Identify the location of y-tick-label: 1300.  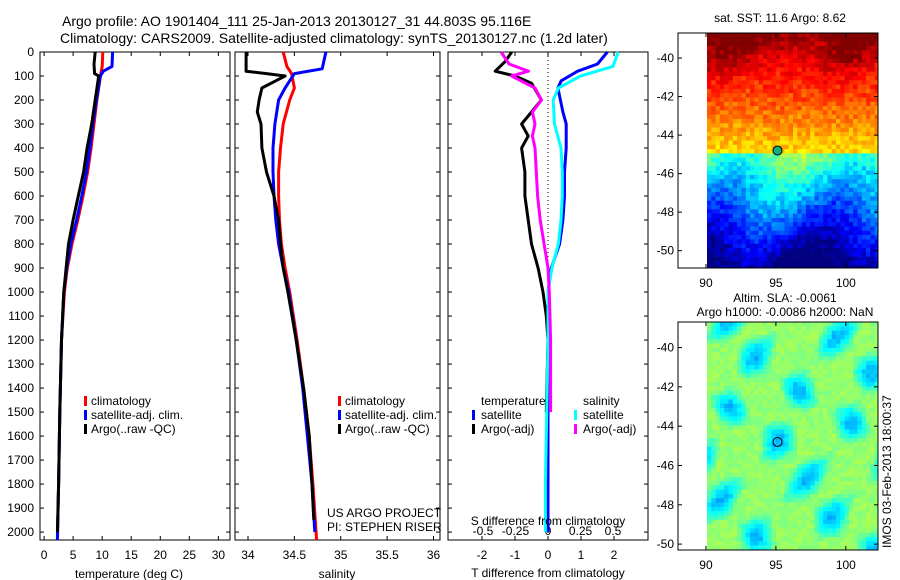
(20, 364).